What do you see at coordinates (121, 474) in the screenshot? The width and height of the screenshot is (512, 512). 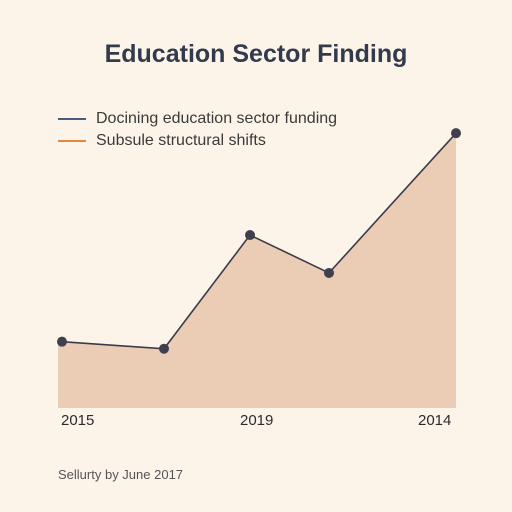 I see `footer-note: Sellurty by June 2017` at bounding box center [121, 474].